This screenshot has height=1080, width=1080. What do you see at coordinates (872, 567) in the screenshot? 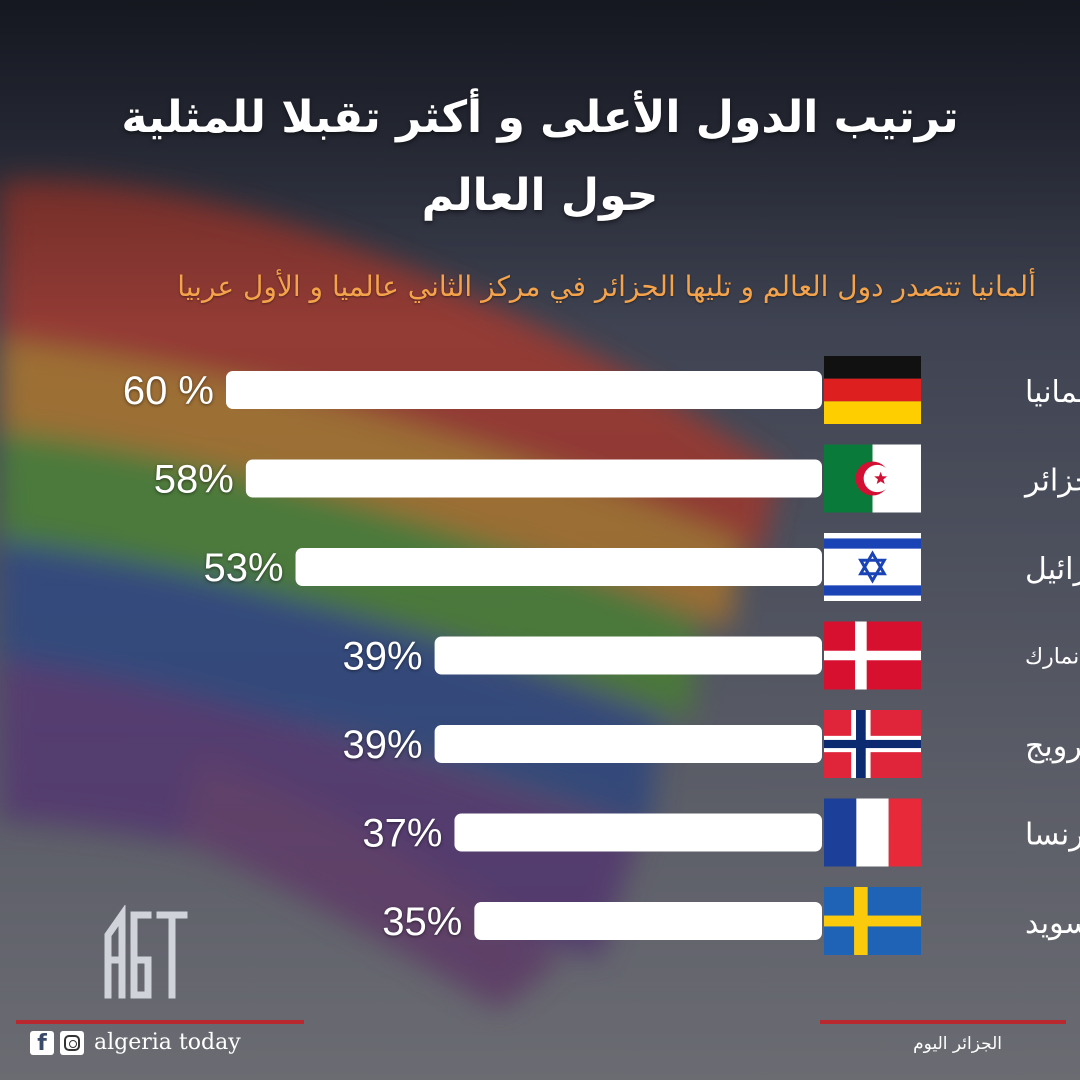
I see `israel-flag-icon` at bounding box center [872, 567].